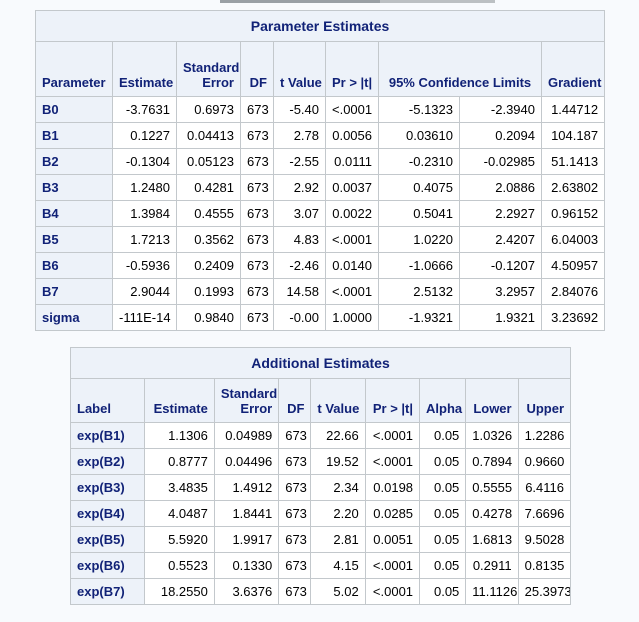 The width and height of the screenshot is (639, 622). What do you see at coordinates (208, 291) in the screenshot?
I see `value-cell: 0.1993` at bounding box center [208, 291].